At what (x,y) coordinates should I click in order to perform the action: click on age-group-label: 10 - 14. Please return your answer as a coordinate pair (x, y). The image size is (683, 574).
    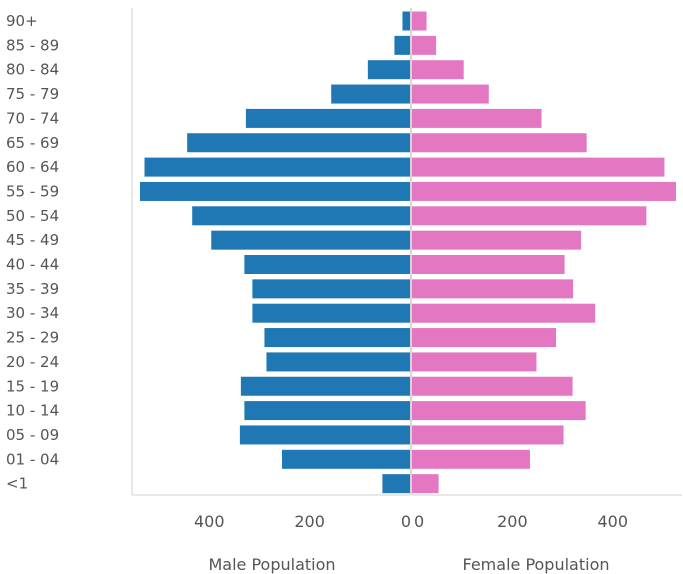
    Looking at the image, I should click on (32, 411).